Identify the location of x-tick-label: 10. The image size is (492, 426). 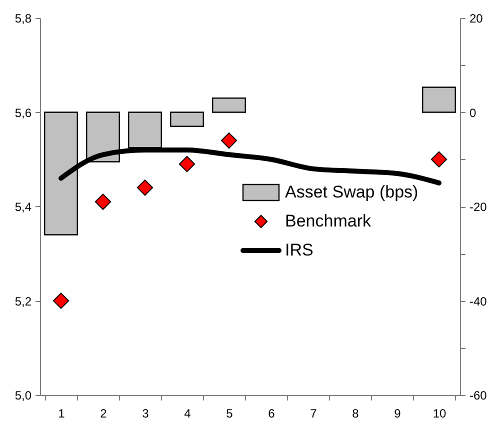
(439, 413).